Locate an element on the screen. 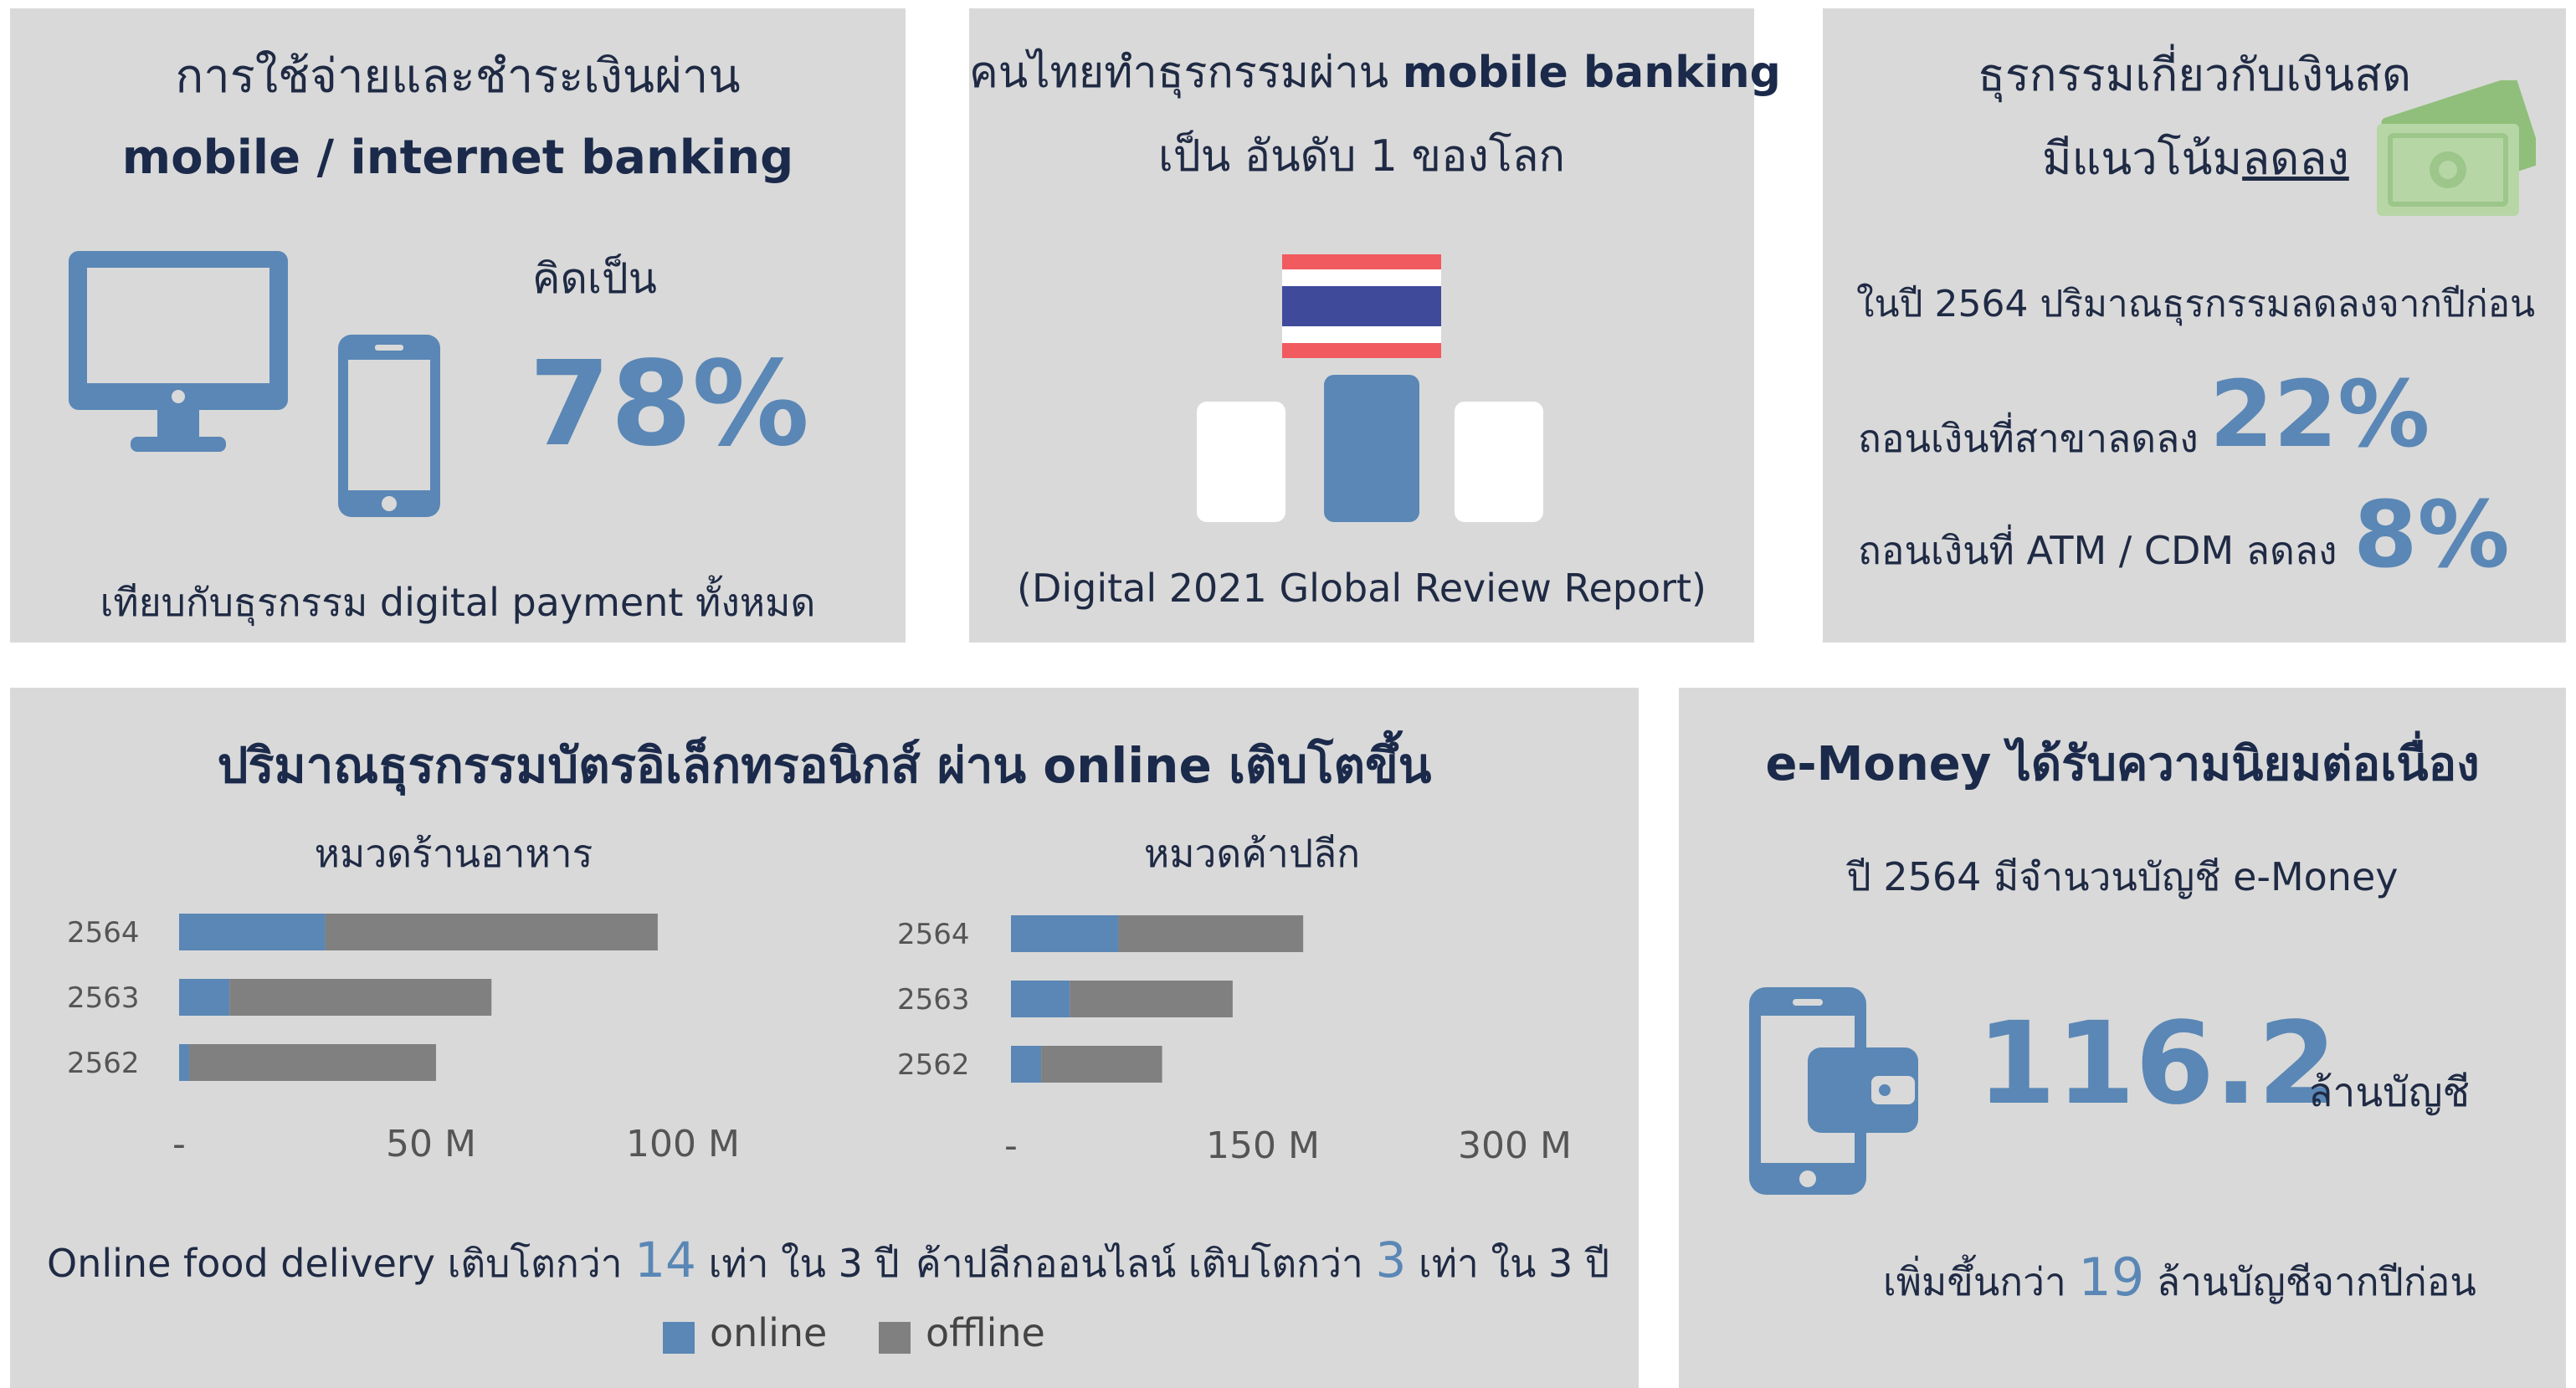  legend-online-swatch is located at coordinates (679, 1338).